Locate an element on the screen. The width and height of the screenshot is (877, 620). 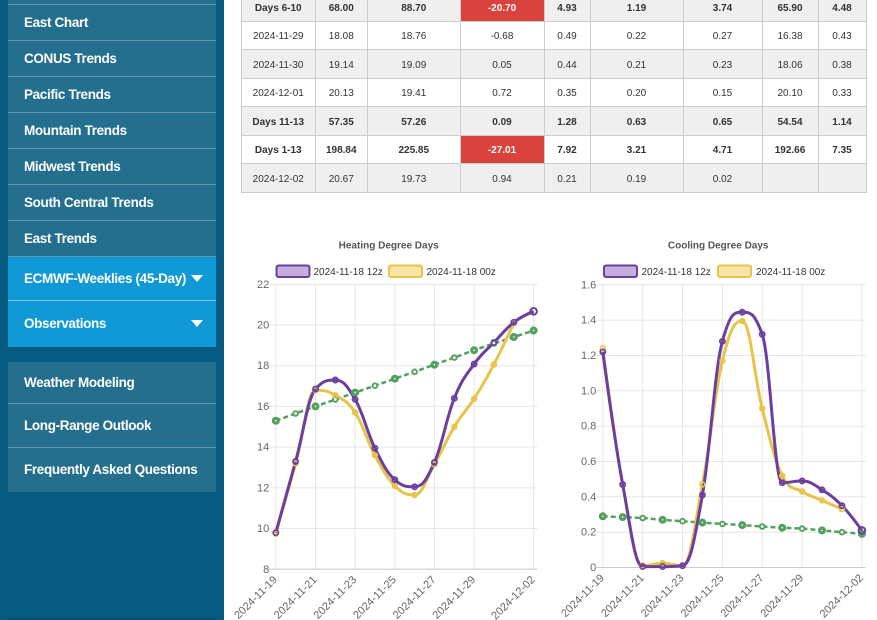
svg-text: 1.2 is located at coordinates (588, 356).